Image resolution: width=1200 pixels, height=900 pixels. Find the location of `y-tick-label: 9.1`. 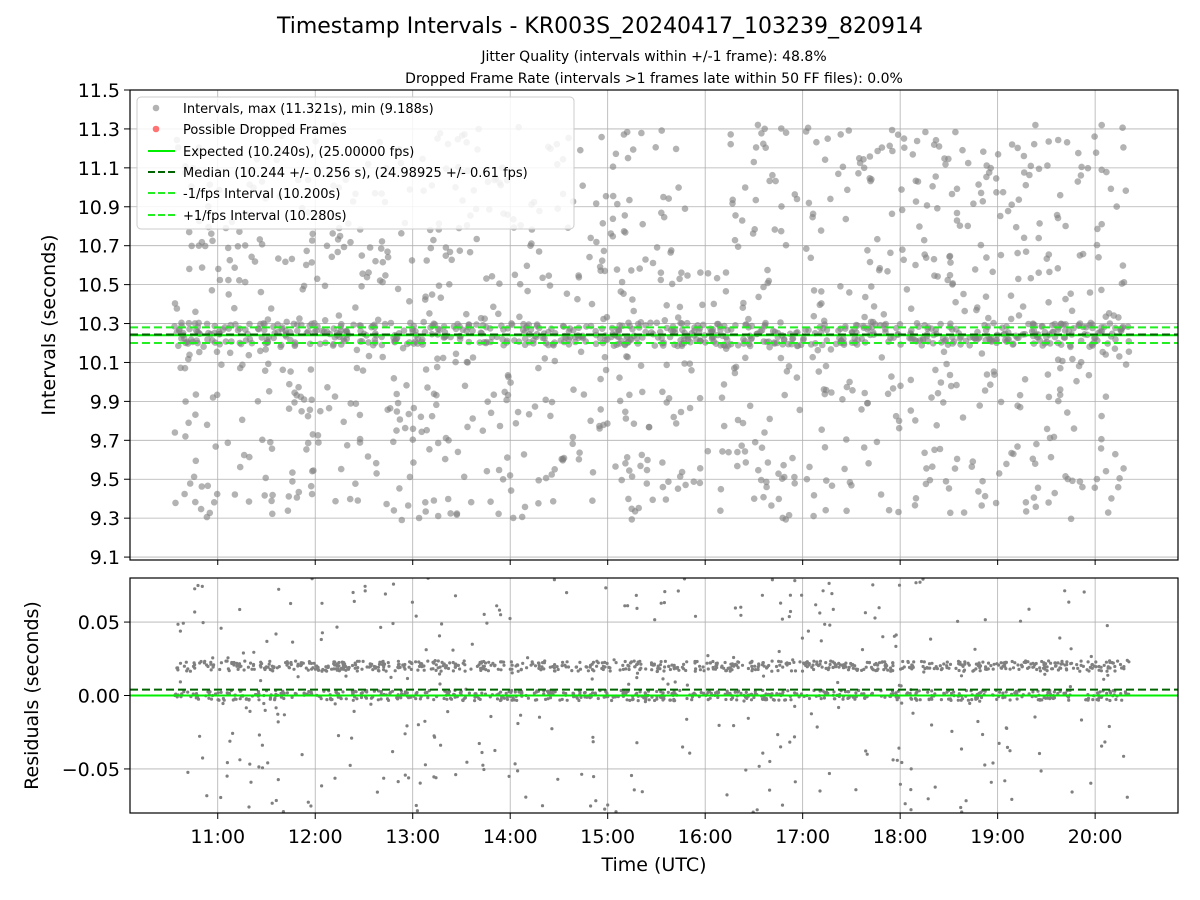

y-tick-label: 9.1 is located at coordinates (105, 558).